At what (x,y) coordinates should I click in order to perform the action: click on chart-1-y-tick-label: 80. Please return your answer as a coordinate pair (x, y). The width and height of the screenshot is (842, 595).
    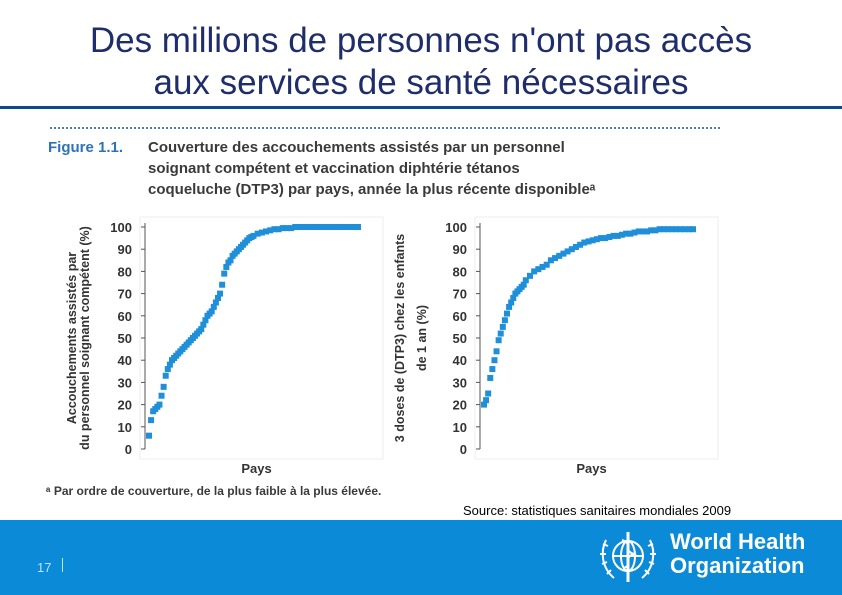
    Looking at the image, I should click on (125, 271).